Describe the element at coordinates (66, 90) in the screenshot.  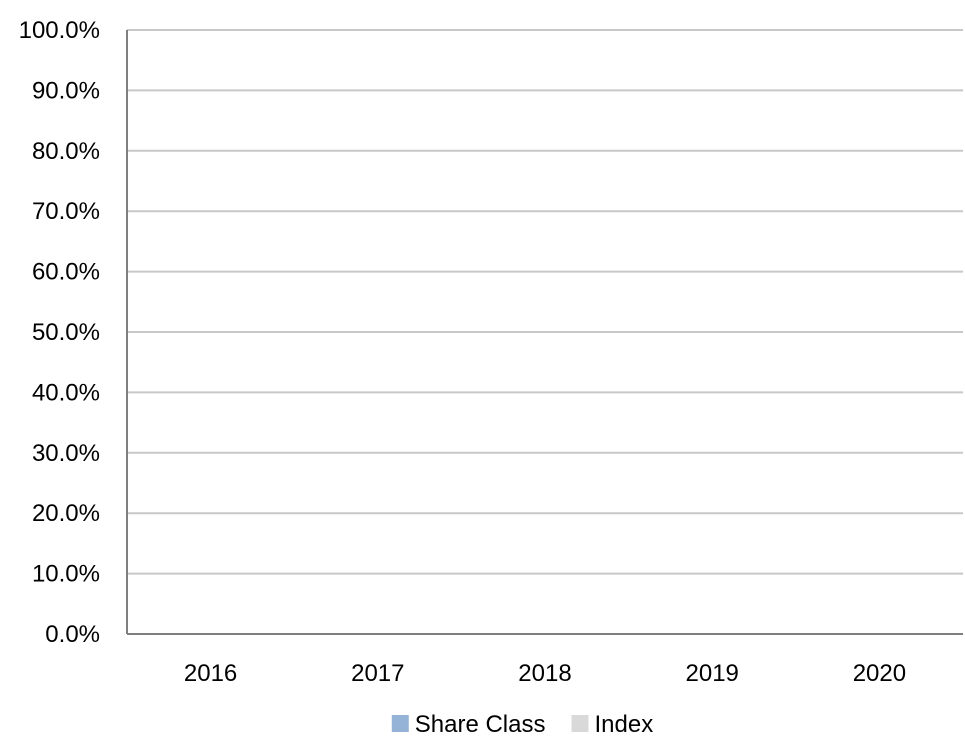
I see `y-tick-label: 90.0%` at that location.